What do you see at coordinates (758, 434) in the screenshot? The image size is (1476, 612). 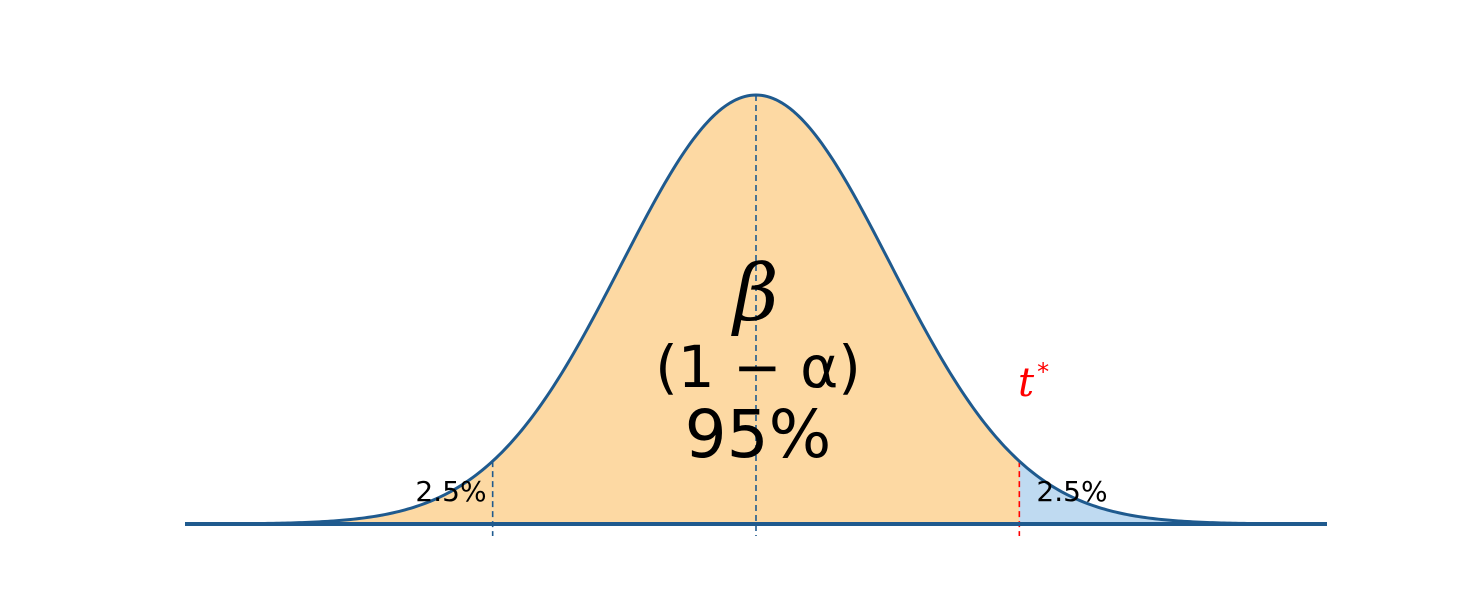 I see `center-percent-label: 95%` at bounding box center [758, 434].